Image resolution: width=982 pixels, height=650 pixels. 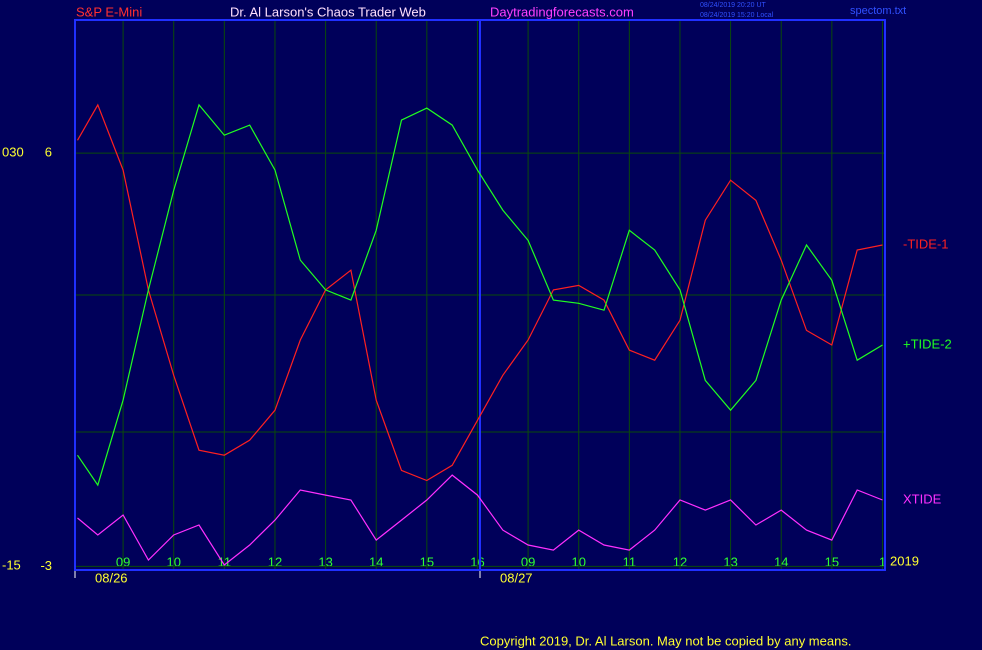 What do you see at coordinates (922, 498) in the screenshot?
I see `legend-label: XTIDE` at bounding box center [922, 498].